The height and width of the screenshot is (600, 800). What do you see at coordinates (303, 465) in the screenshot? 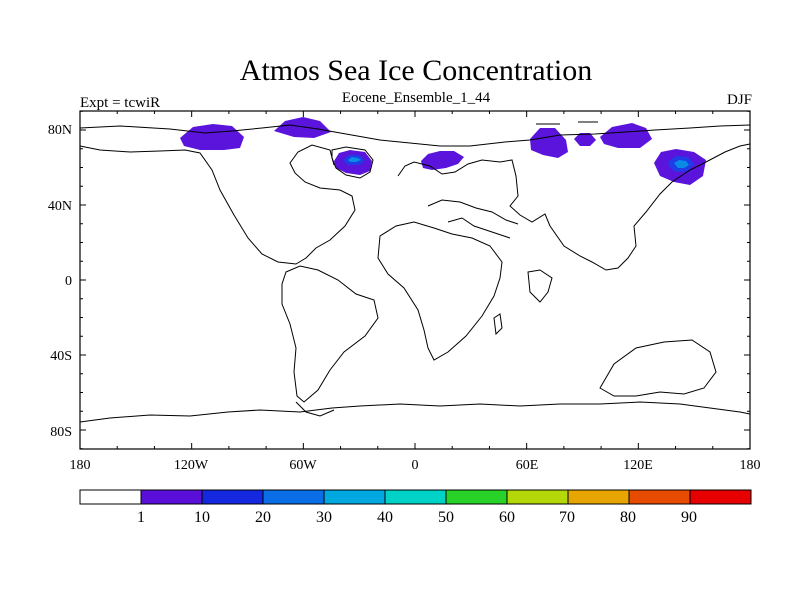
I see `lon-tick-label-60w: 60W` at bounding box center [303, 465].